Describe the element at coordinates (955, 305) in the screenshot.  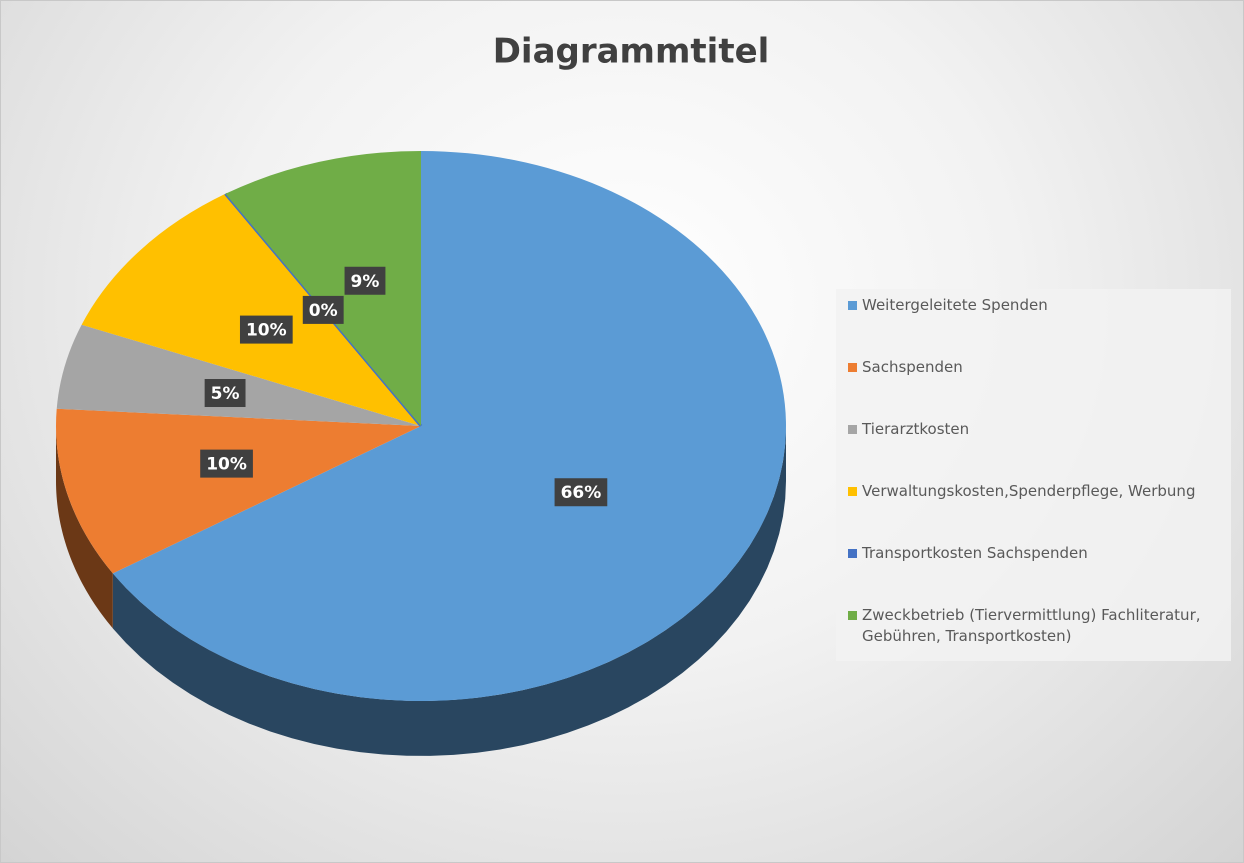
I see `legend-label: Weitergeleitete Spenden` at that location.